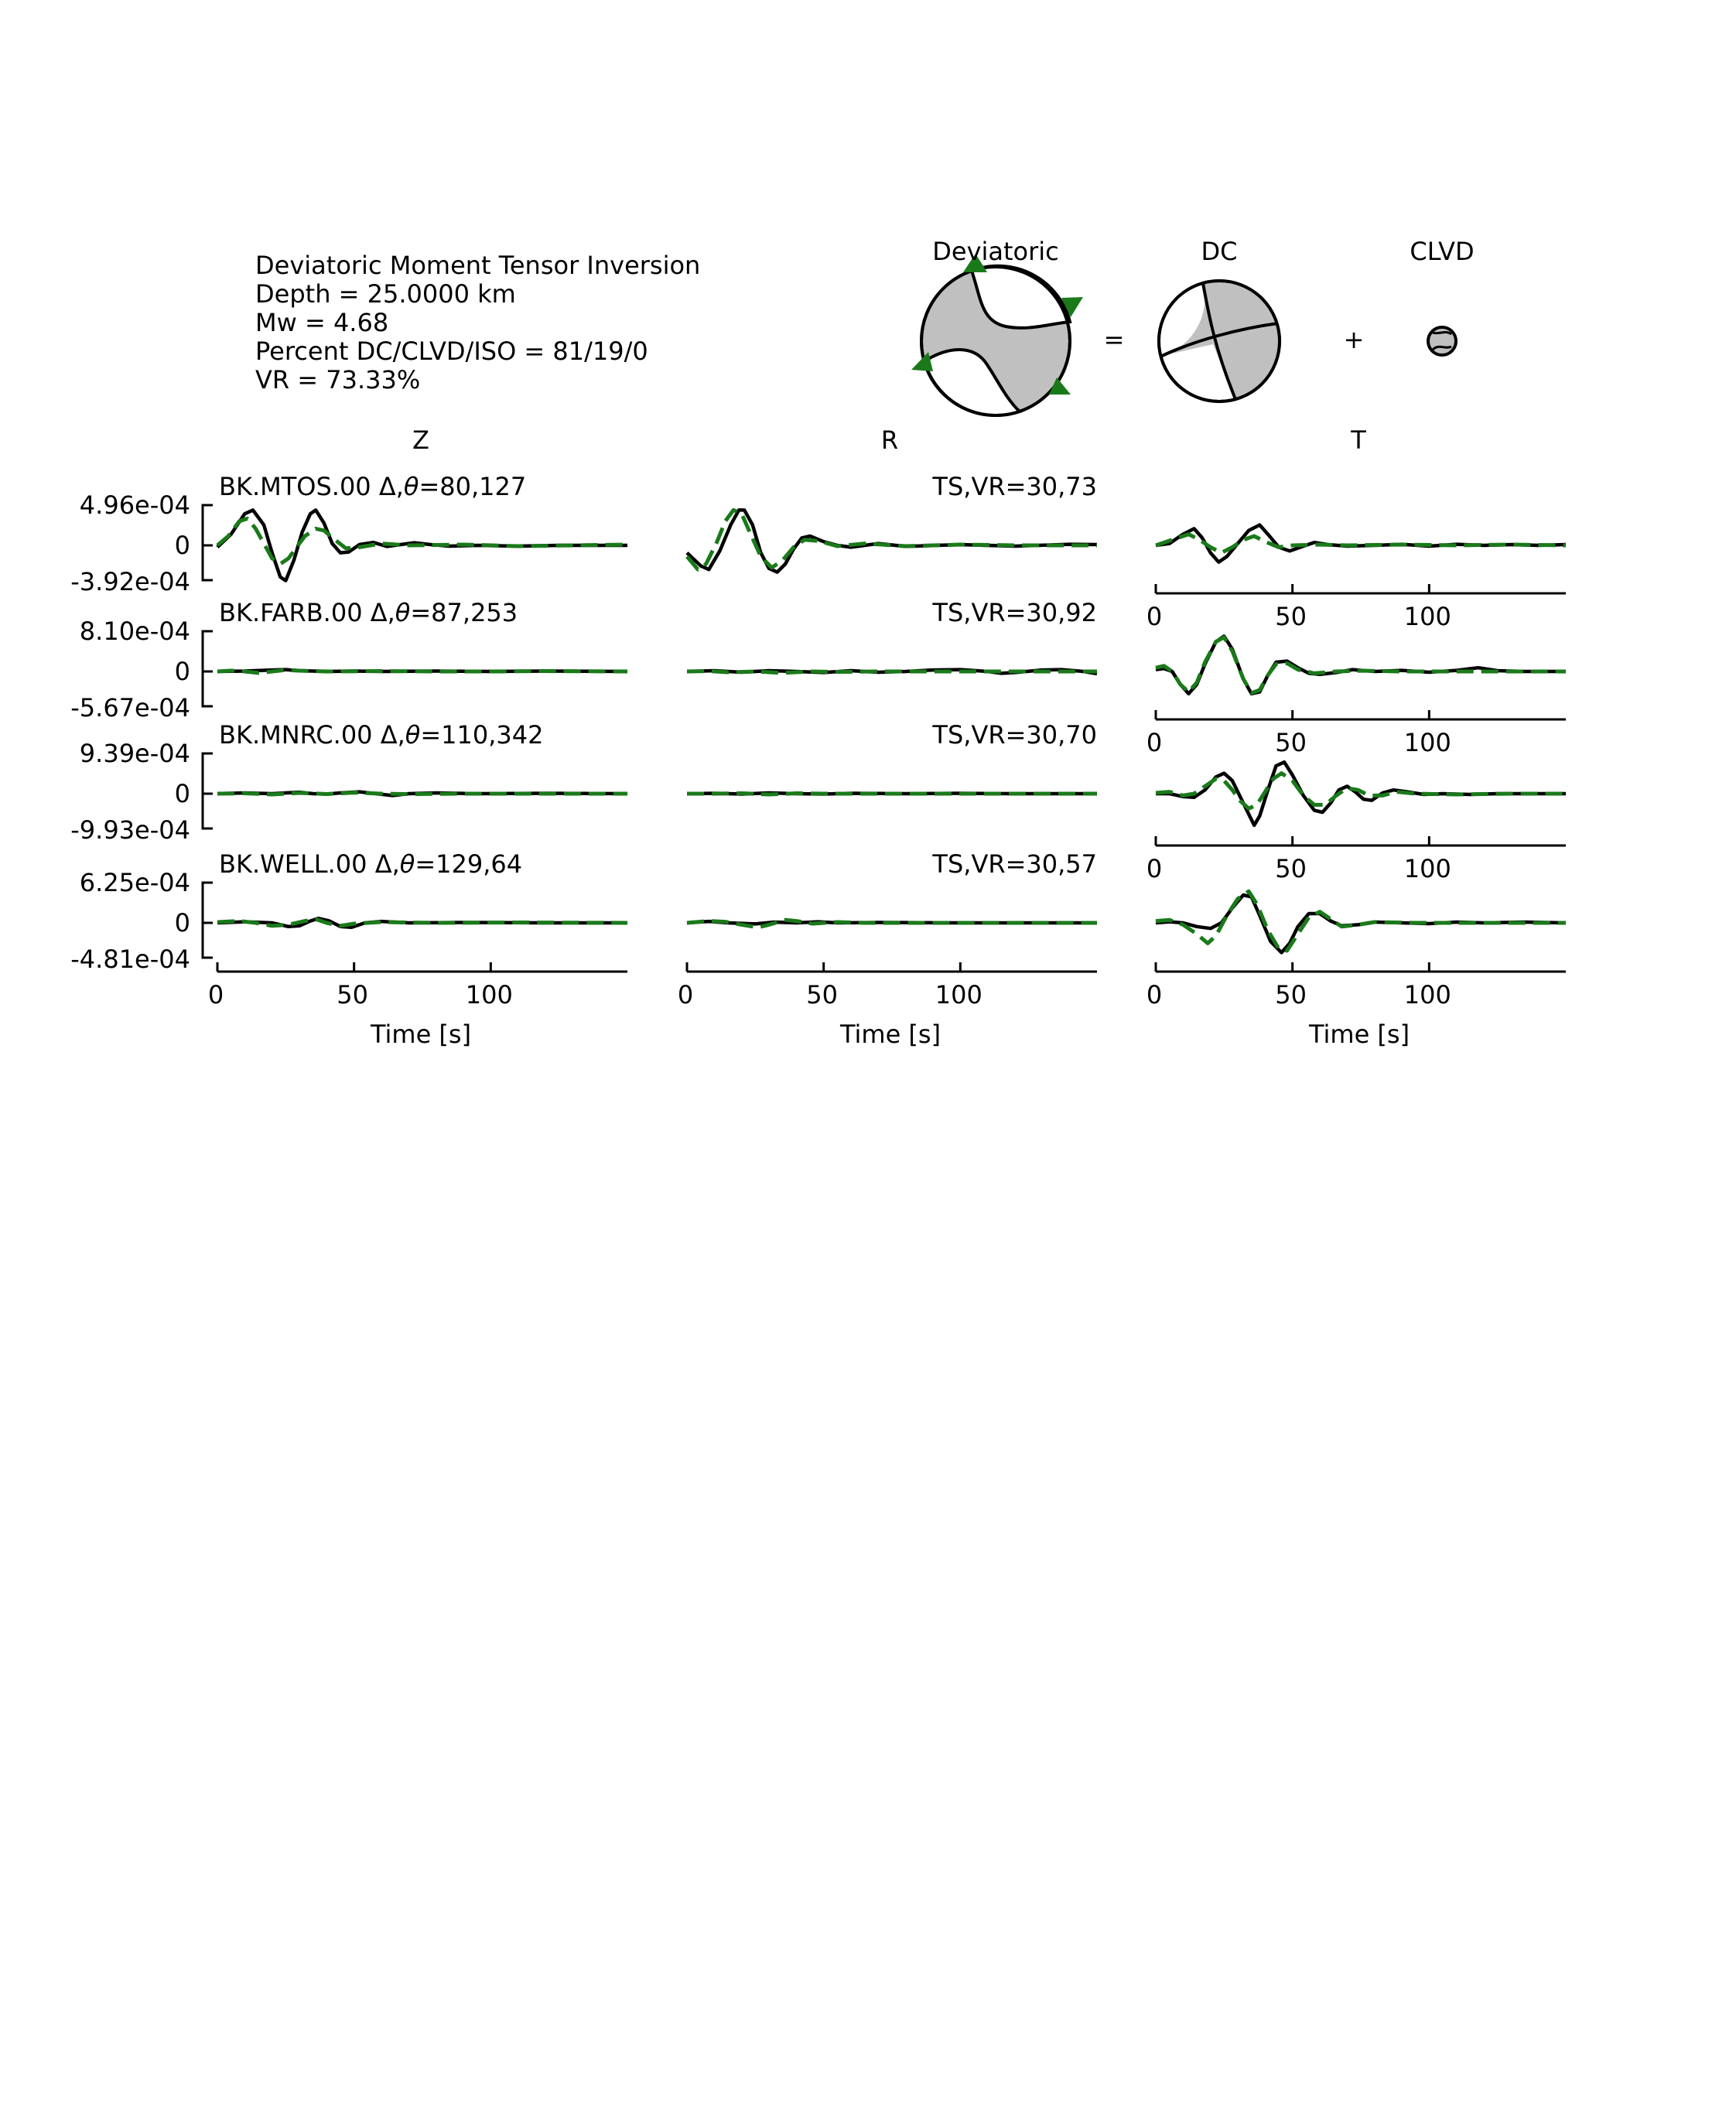 The width and height of the screenshot is (1736, 2101). I want to click on header-depth: Depth = 25.0000 km, so click(385, 294).